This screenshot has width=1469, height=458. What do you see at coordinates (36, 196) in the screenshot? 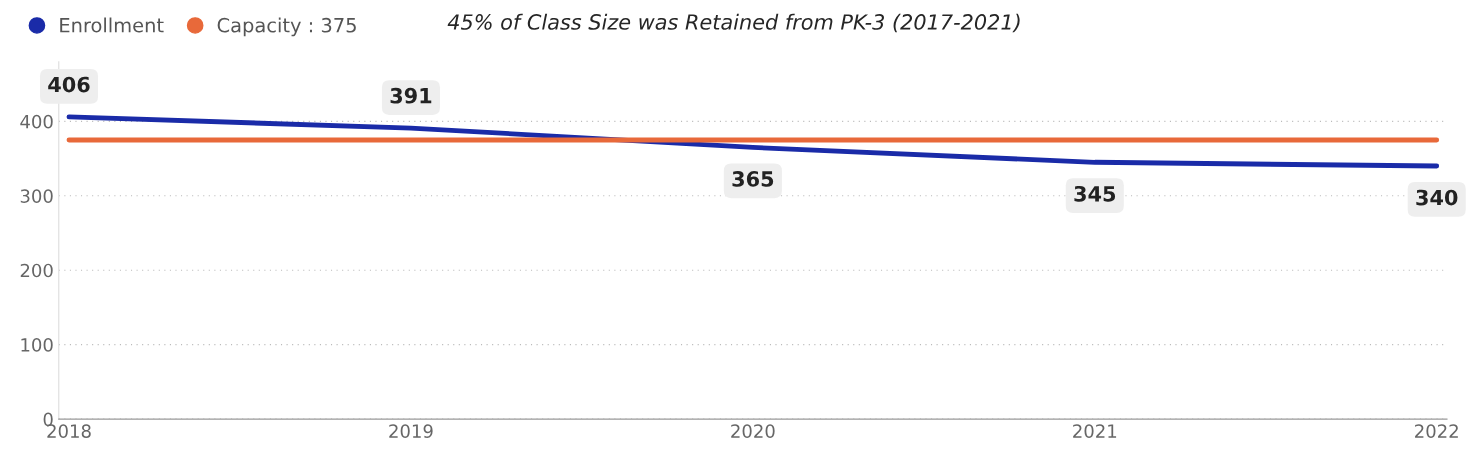
I see `y-tick-label: 300` at bounding box center [36, 196].